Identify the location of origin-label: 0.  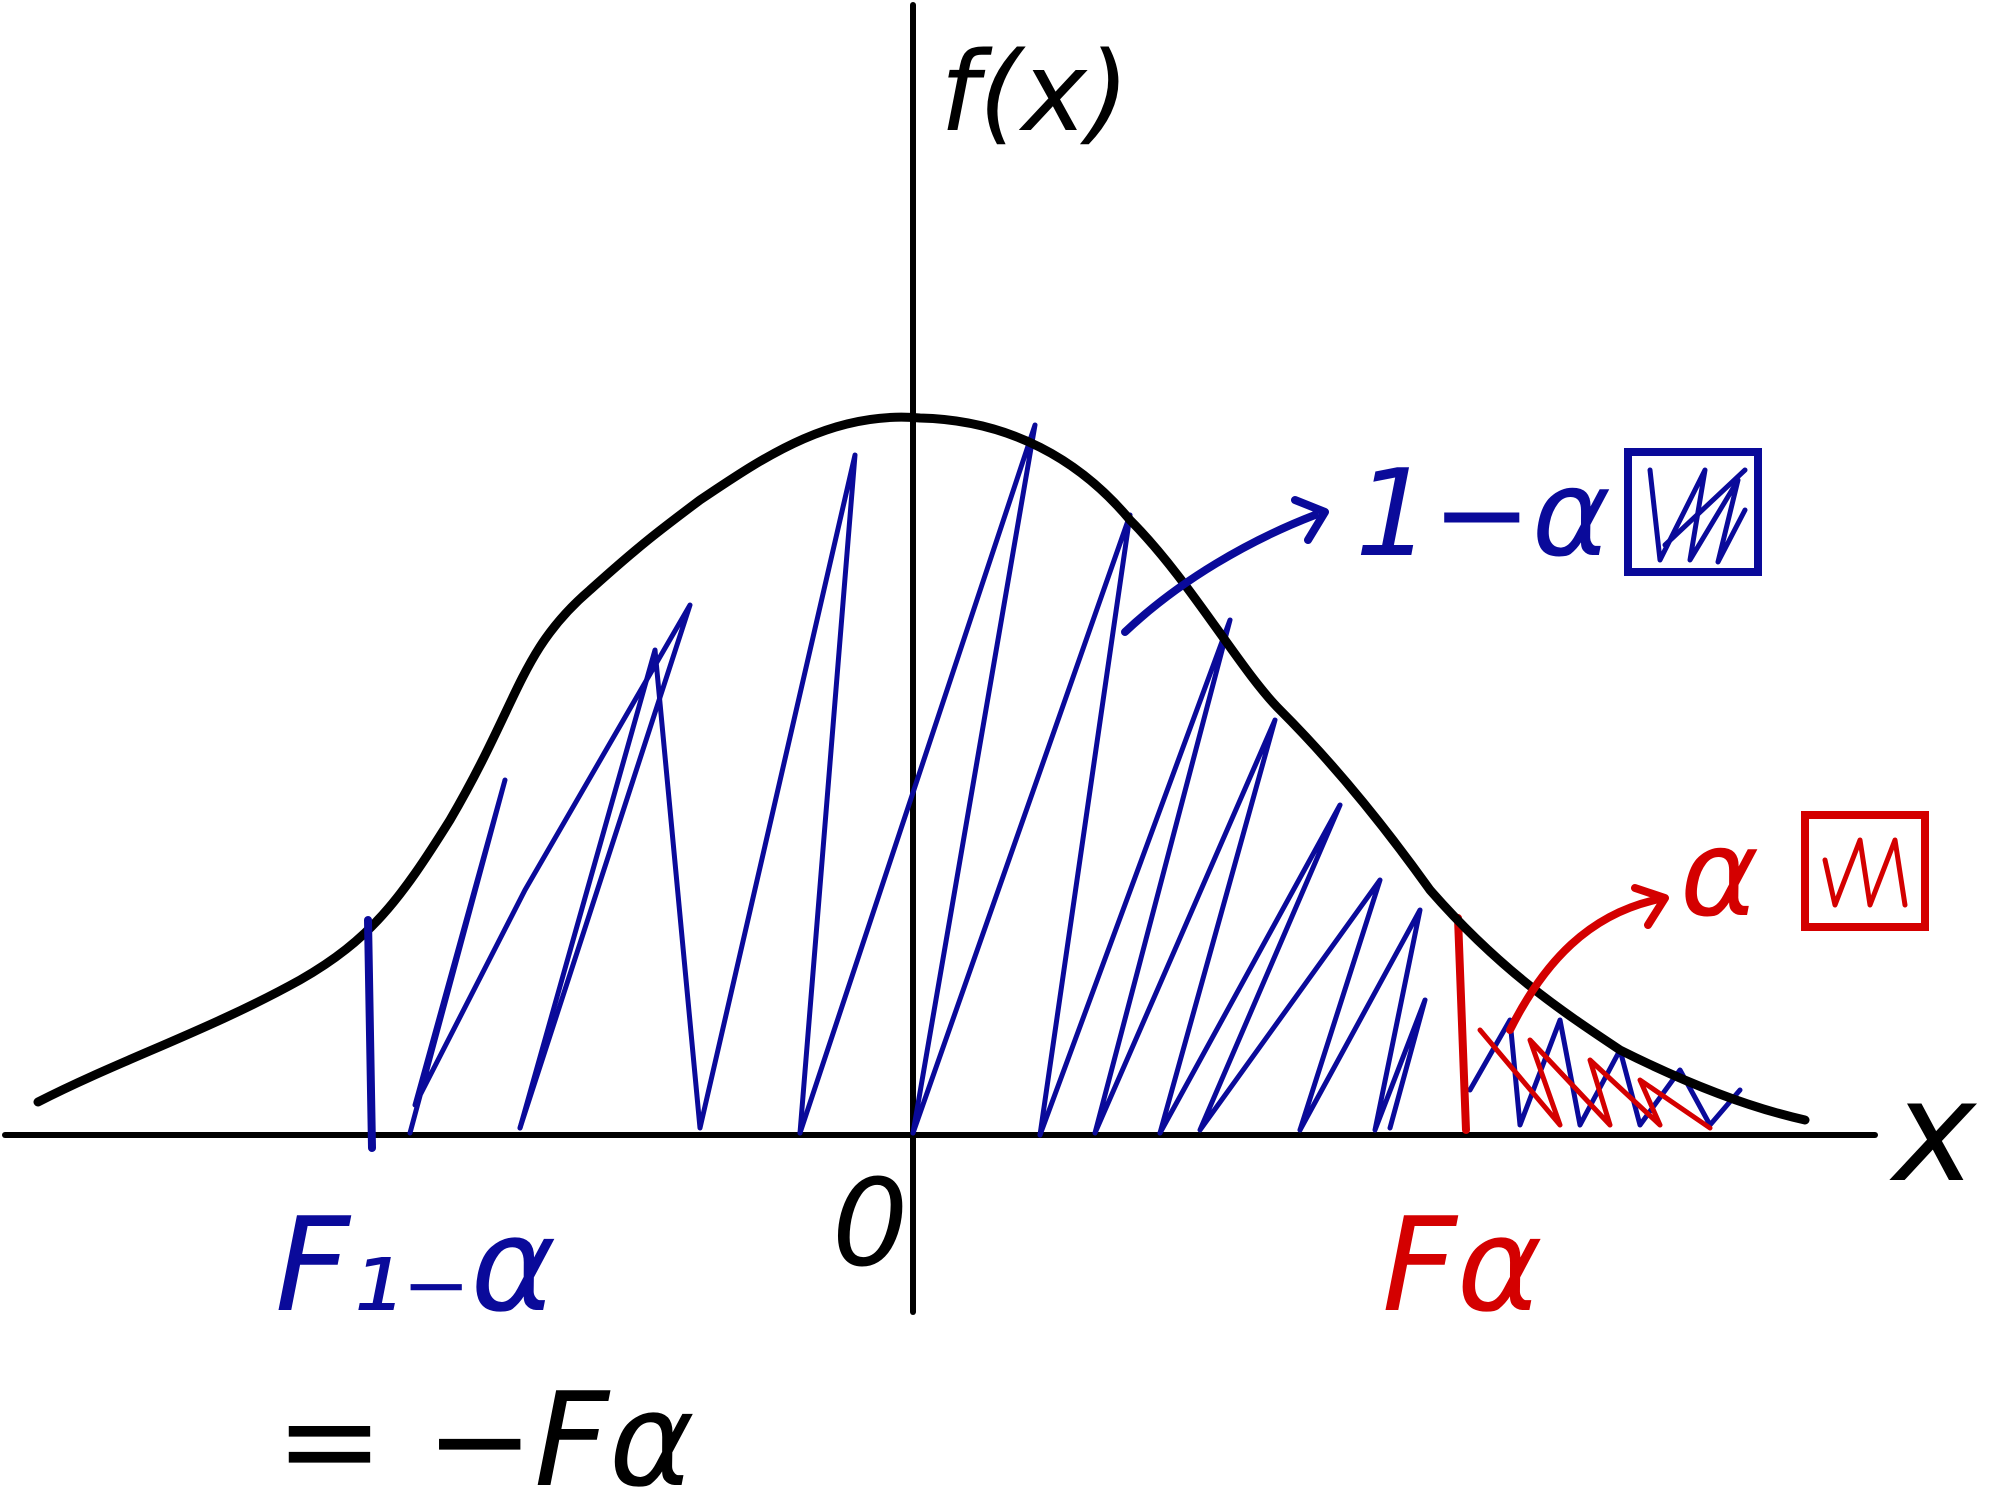
(870, 1224).